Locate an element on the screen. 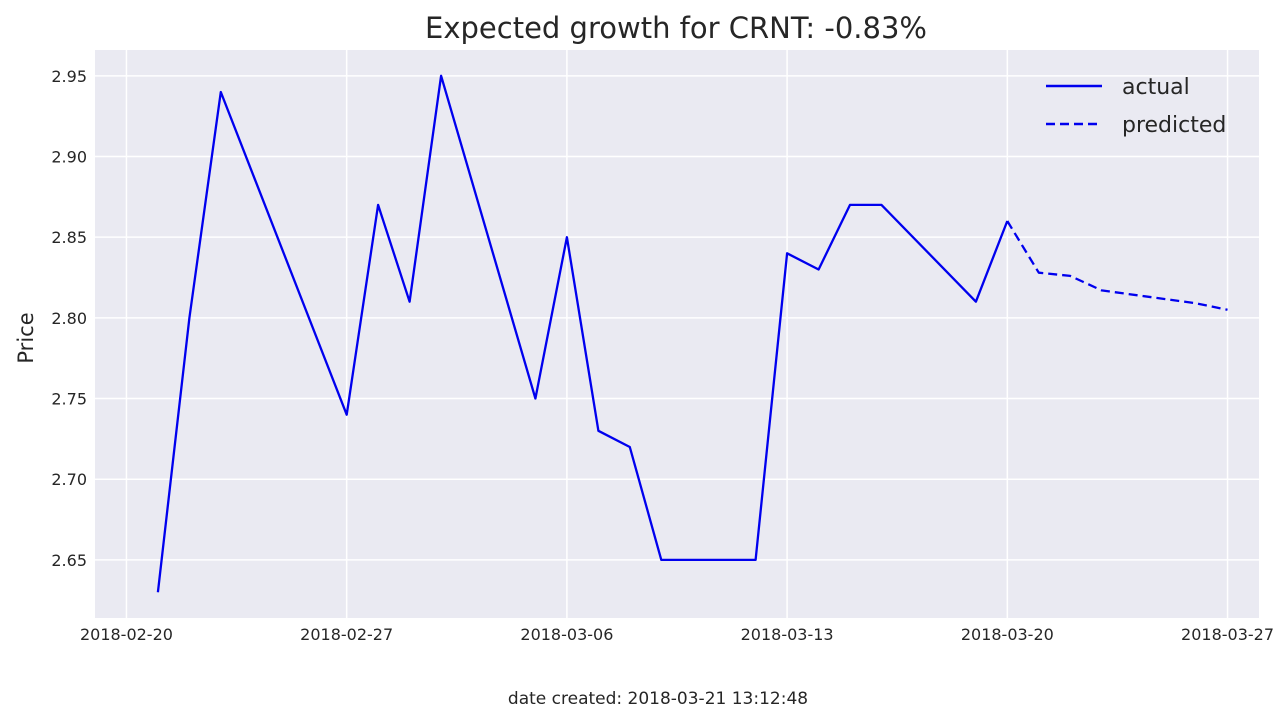 The width and height of the screenshot is (1273, 723). x-tick-label: 2018-02-27 is located at coordinates (346, 634).